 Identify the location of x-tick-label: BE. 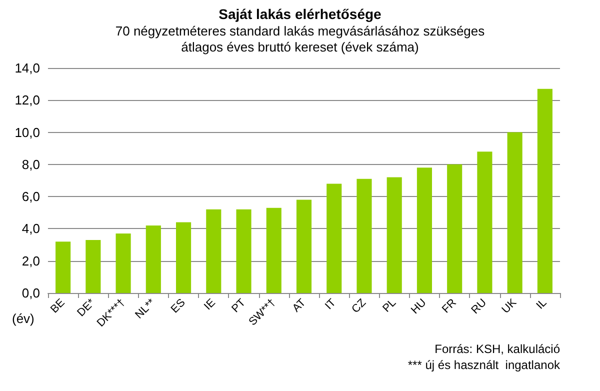
(58, 306).